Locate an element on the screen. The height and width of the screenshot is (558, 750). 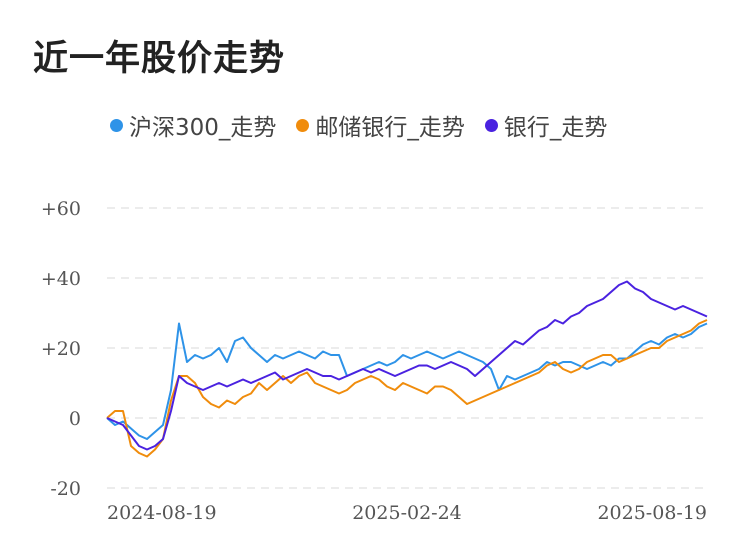
chart-legend: 沪深300_走势 邮储银行_走势 银行_走势 is located at coordinates (368, 125).